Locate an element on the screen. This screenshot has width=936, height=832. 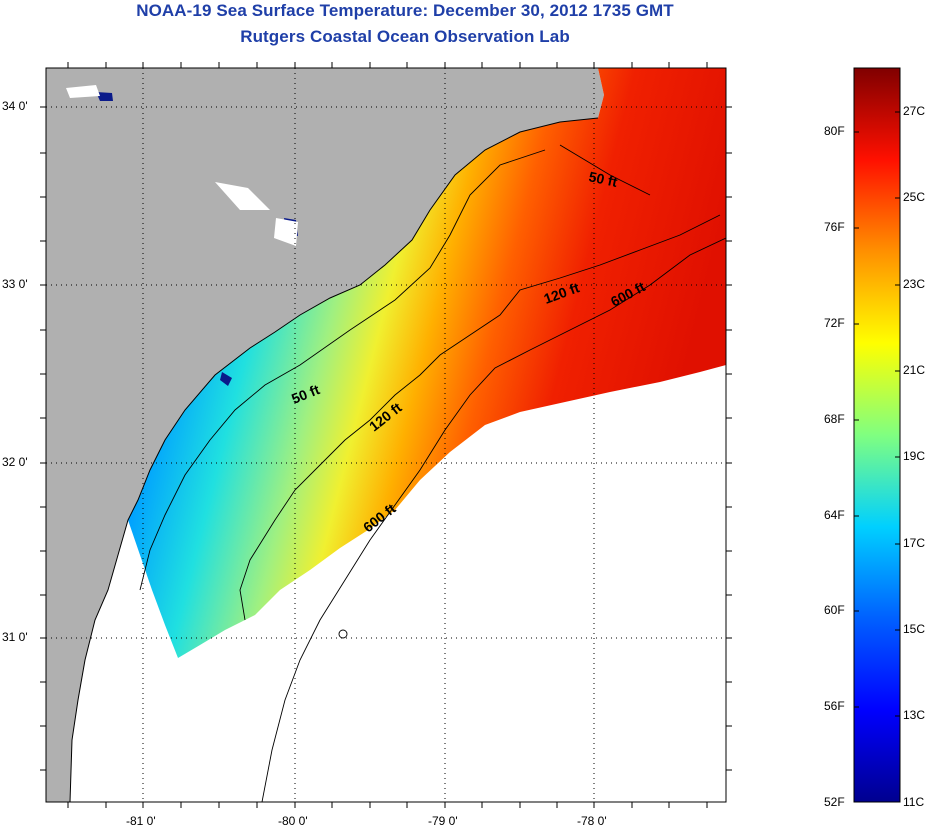
colorbar-f-label: 52F is located at coordinates (834, 802).